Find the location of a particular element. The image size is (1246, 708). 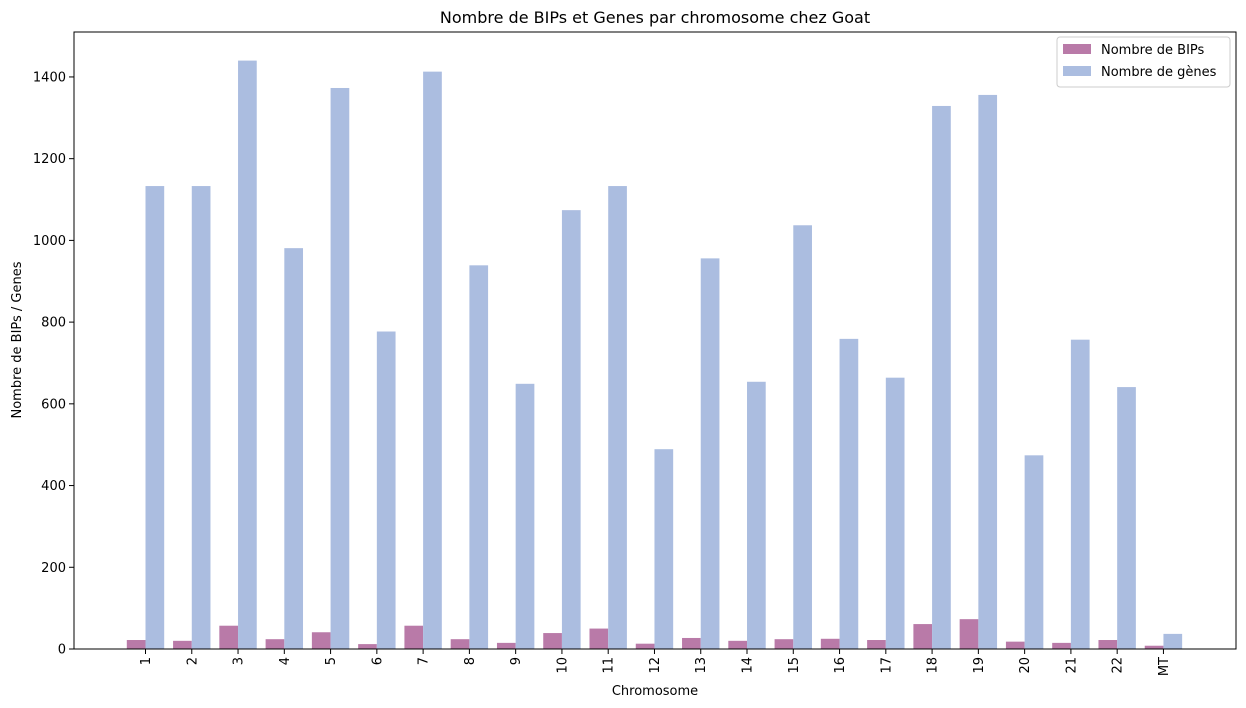

x-tick-label: 5 is located at coordinates (331, 661).